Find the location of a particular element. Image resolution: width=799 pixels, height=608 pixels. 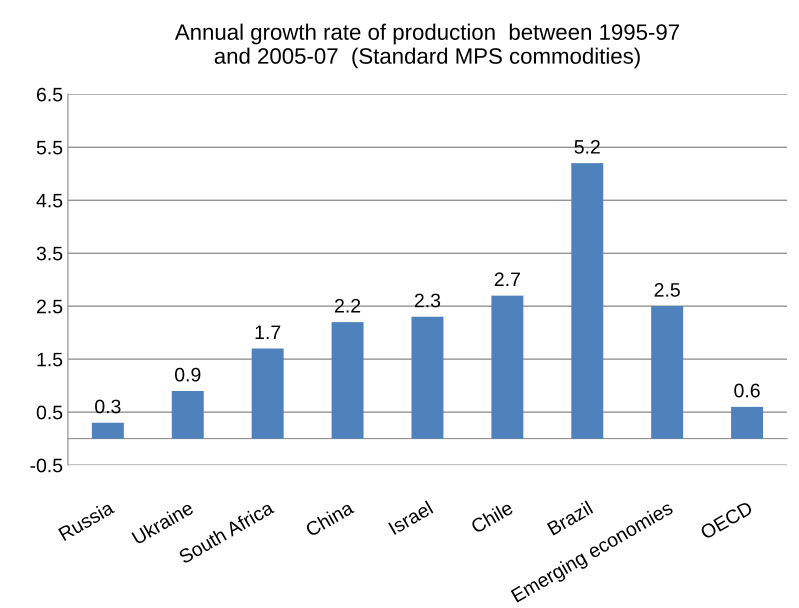

y-tick-label: 6.5 is located at coordinates (49, 95).